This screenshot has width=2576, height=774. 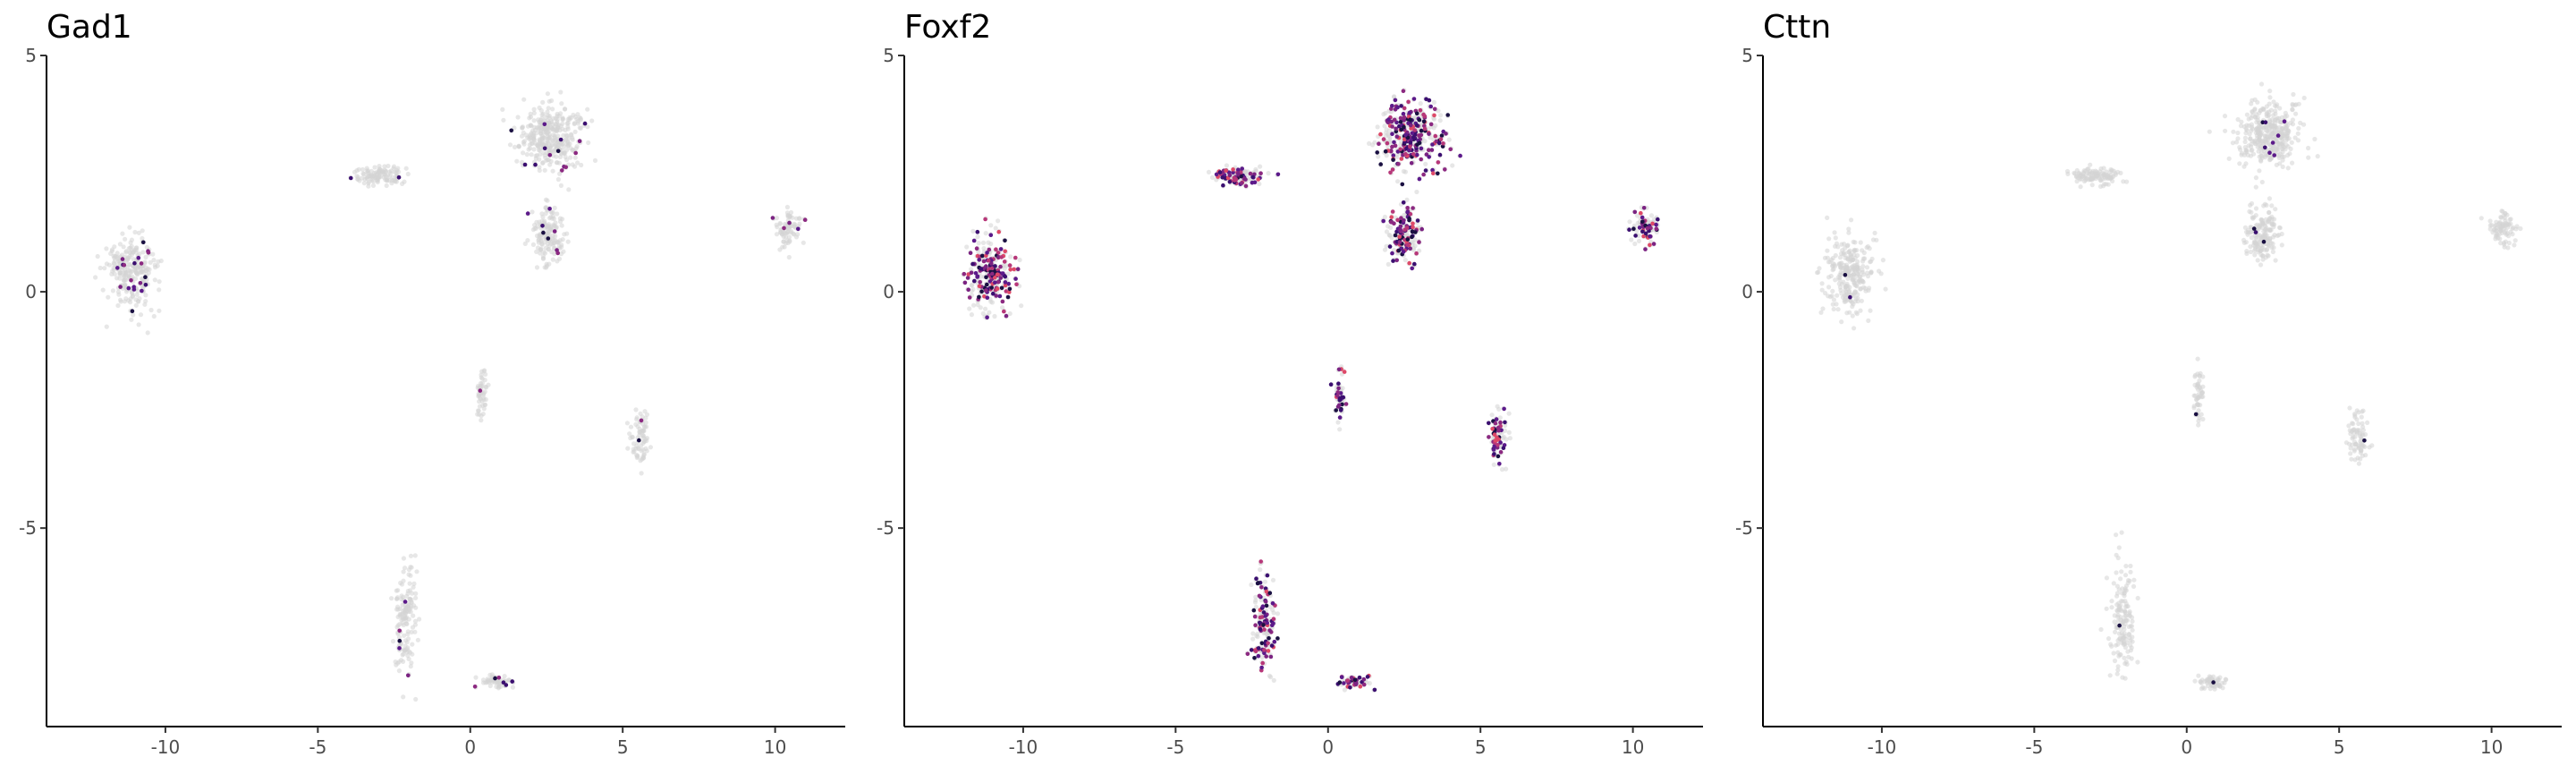 What do you see at coordinates (1023, 747) in the screenshot?
I see `x-tick-label: -10` at bounding box center [1023, 747].